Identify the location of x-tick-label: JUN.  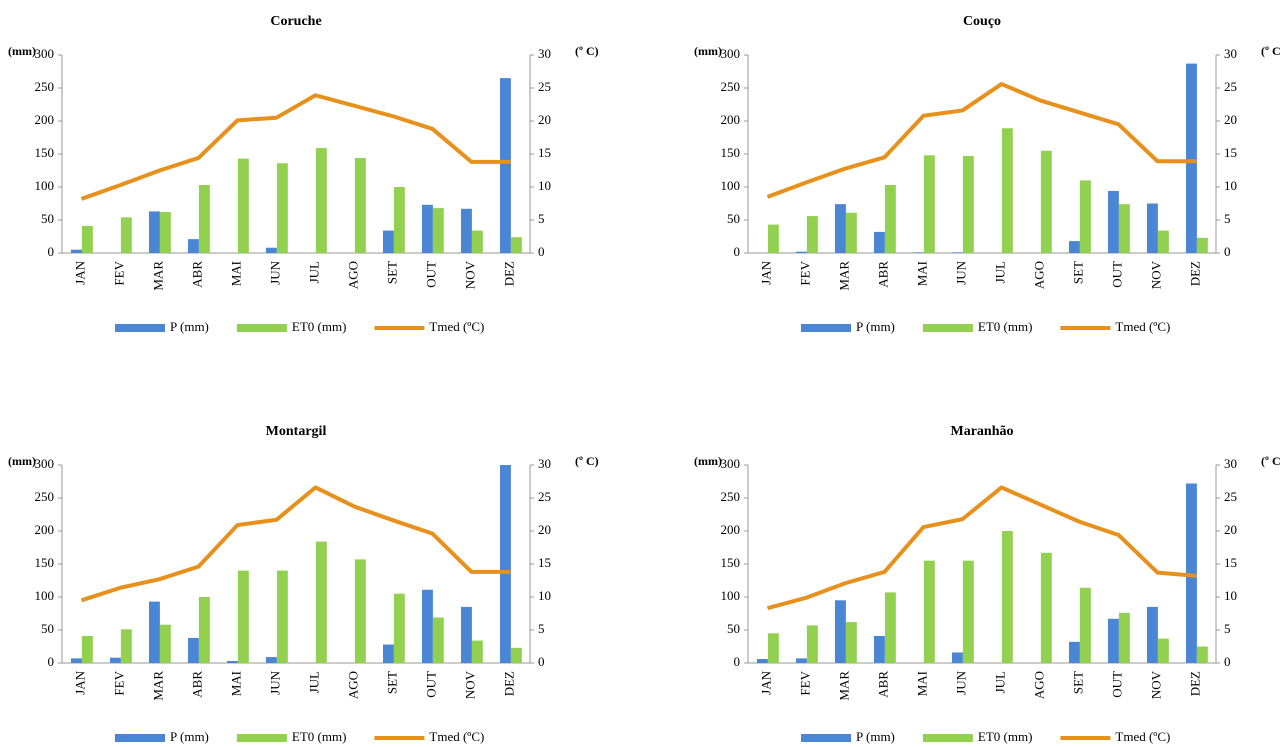
(960, 272).